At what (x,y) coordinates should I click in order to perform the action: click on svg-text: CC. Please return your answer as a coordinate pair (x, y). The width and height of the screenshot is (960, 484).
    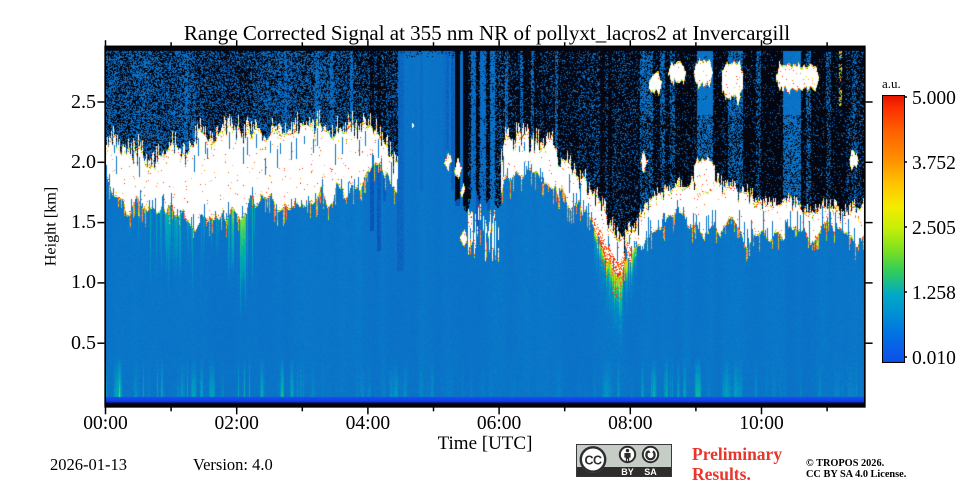
    Looking at the image, I should click on (593, 460).